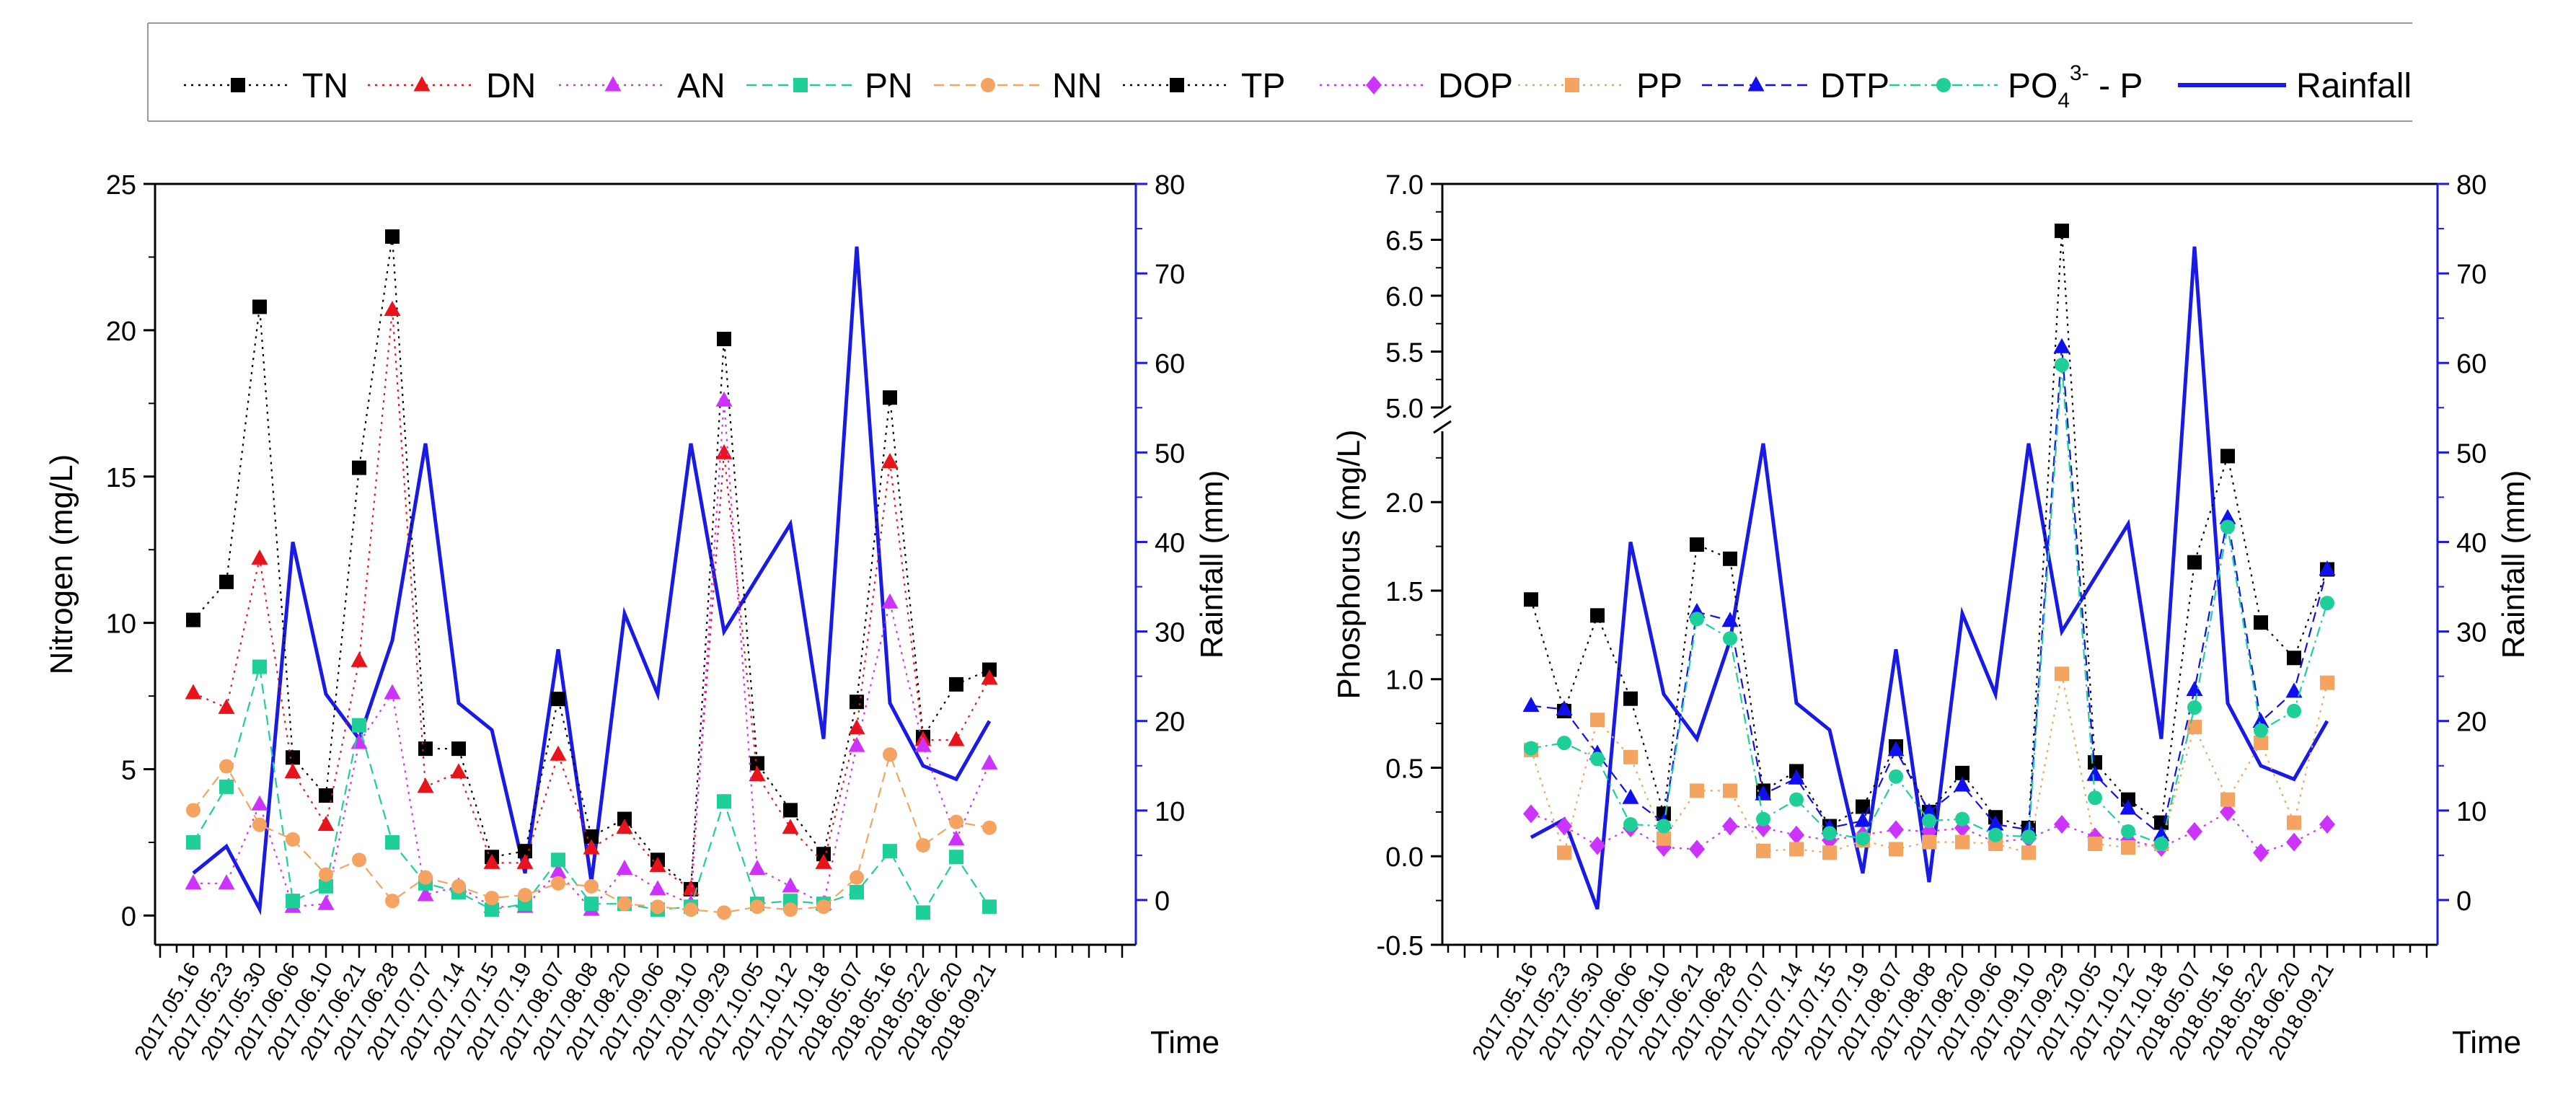 This screenshot has width=2576, height=1115. Describe the element at coordinates (2471, 633) in the screenshot. I see `y2-tick-label: 30` at that location.